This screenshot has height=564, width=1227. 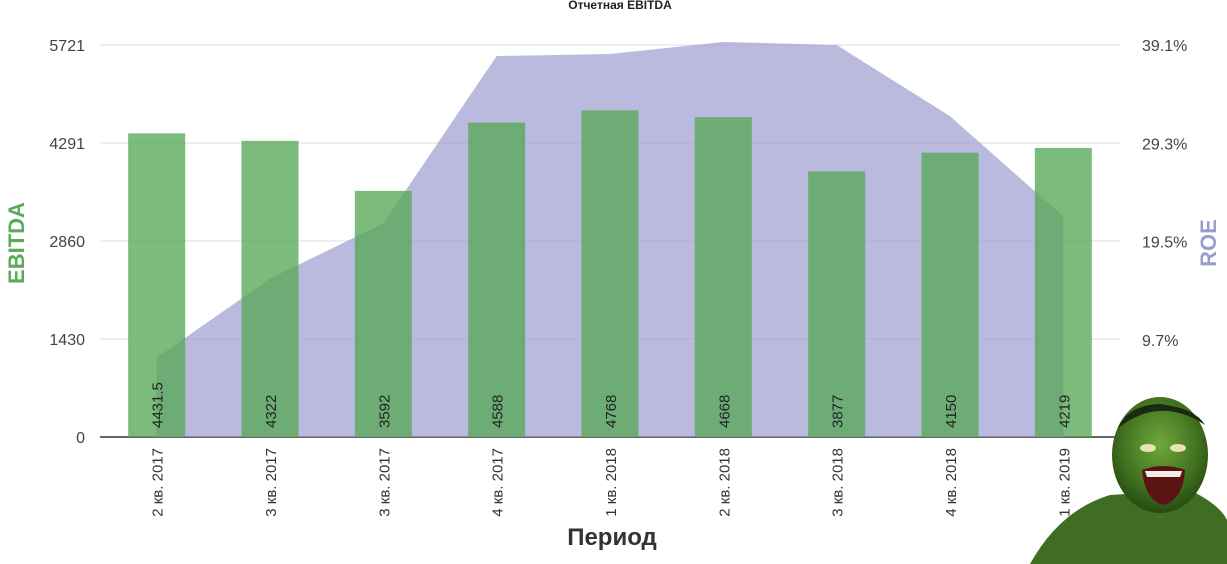 What do you see at coordinates (838, 482) in the screenshot?
I see `category-label: 3 кв. 2018` at bounding box center [838, 482].